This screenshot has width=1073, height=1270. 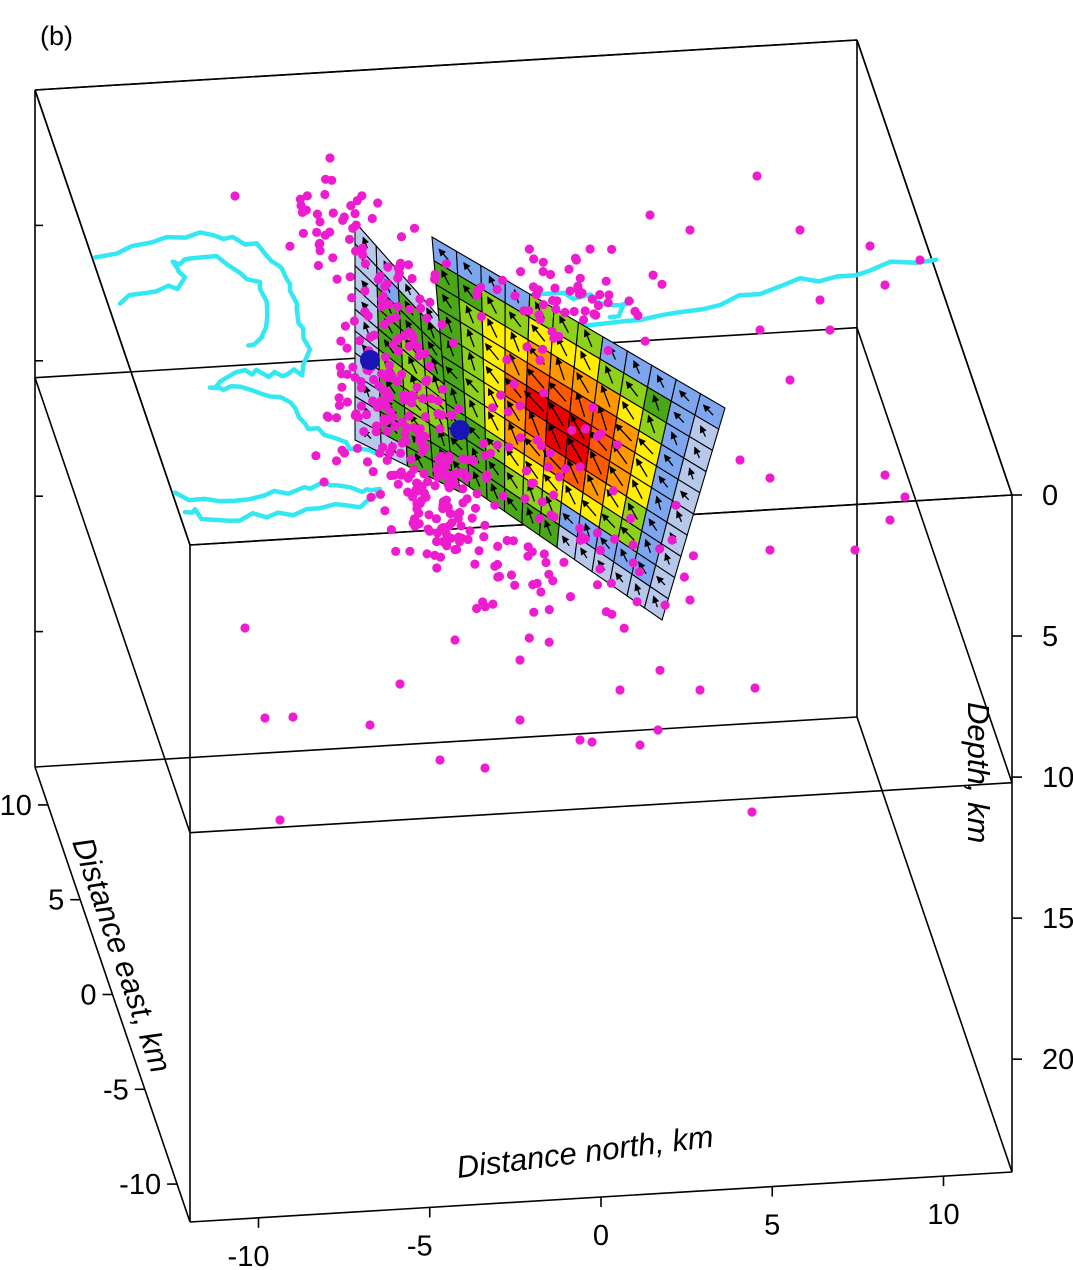 What do you see at coordinates (460, 430) in the screenshot?
I see `hypocenter-marker` at bounding box center [460, 430].